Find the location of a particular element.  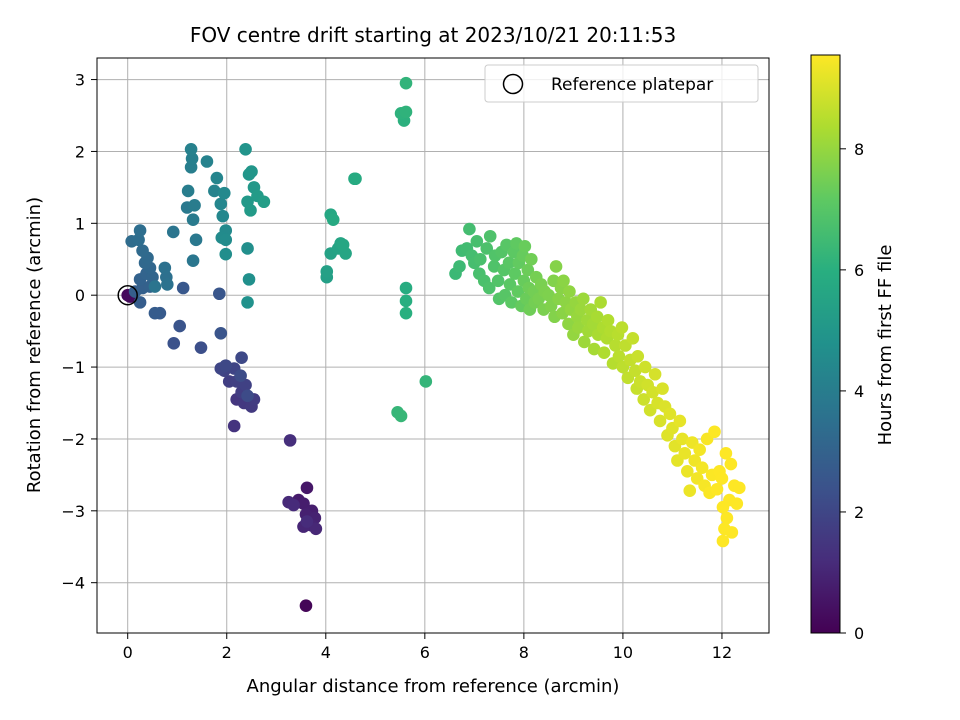

x-tick-label: 12 is located at coordinates (722, 652).